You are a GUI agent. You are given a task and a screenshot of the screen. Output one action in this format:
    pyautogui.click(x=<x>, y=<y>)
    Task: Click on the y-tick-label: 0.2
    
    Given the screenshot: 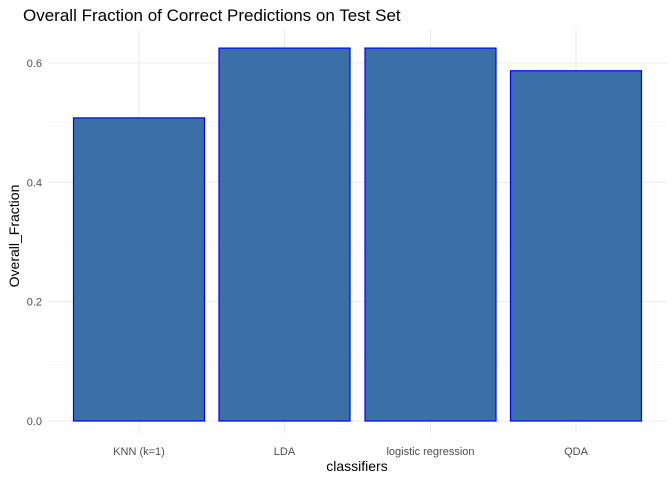 What is the action you would take?
    pyautogui.click(x=34, y=303)
    